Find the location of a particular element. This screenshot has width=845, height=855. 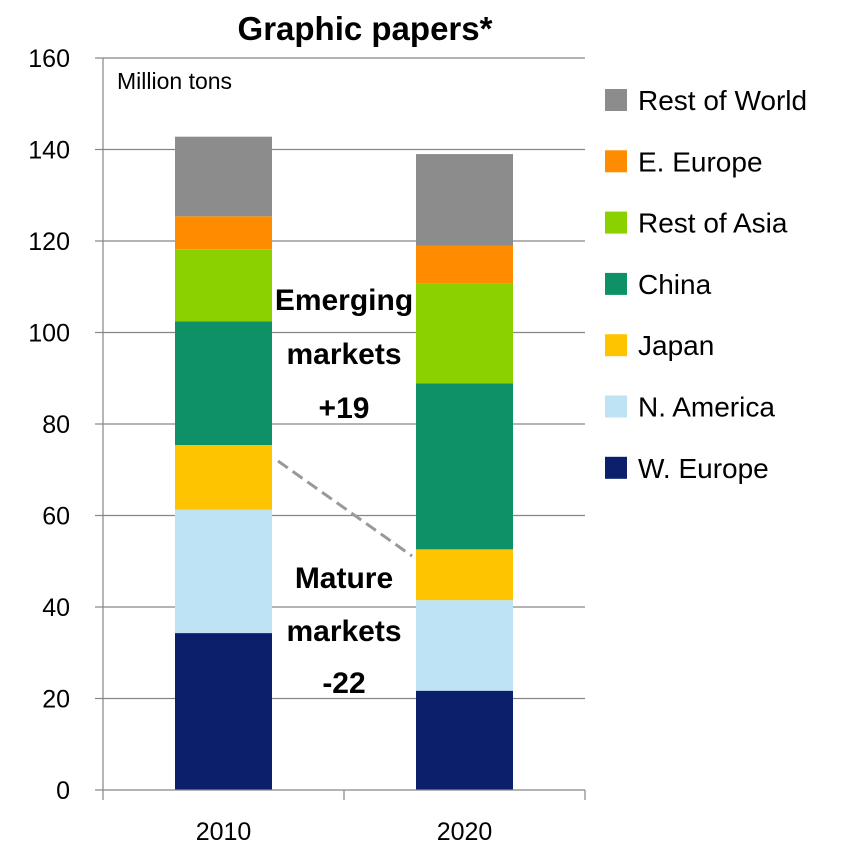

x-tick-label: 2020 is located at coordinates (465, 832).